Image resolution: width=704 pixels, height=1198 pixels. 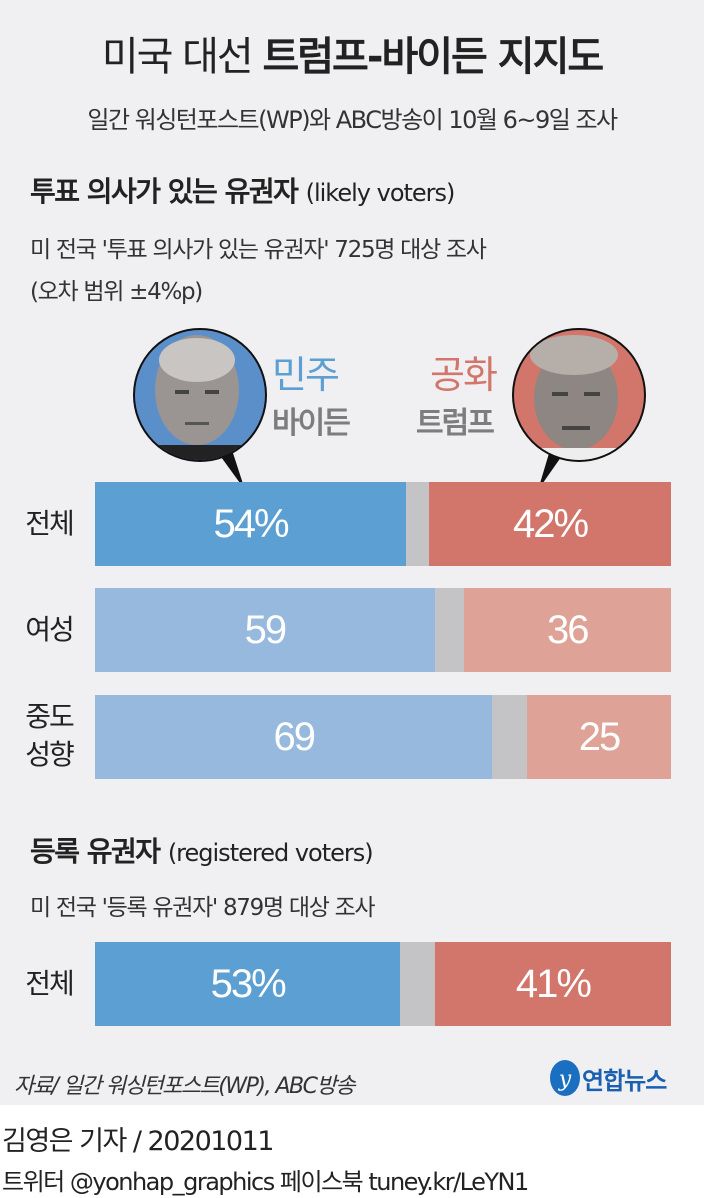 I want to click on section1-title: 투표 의사가 있는 유권자 (likely voters), so click(x=243, y=190).